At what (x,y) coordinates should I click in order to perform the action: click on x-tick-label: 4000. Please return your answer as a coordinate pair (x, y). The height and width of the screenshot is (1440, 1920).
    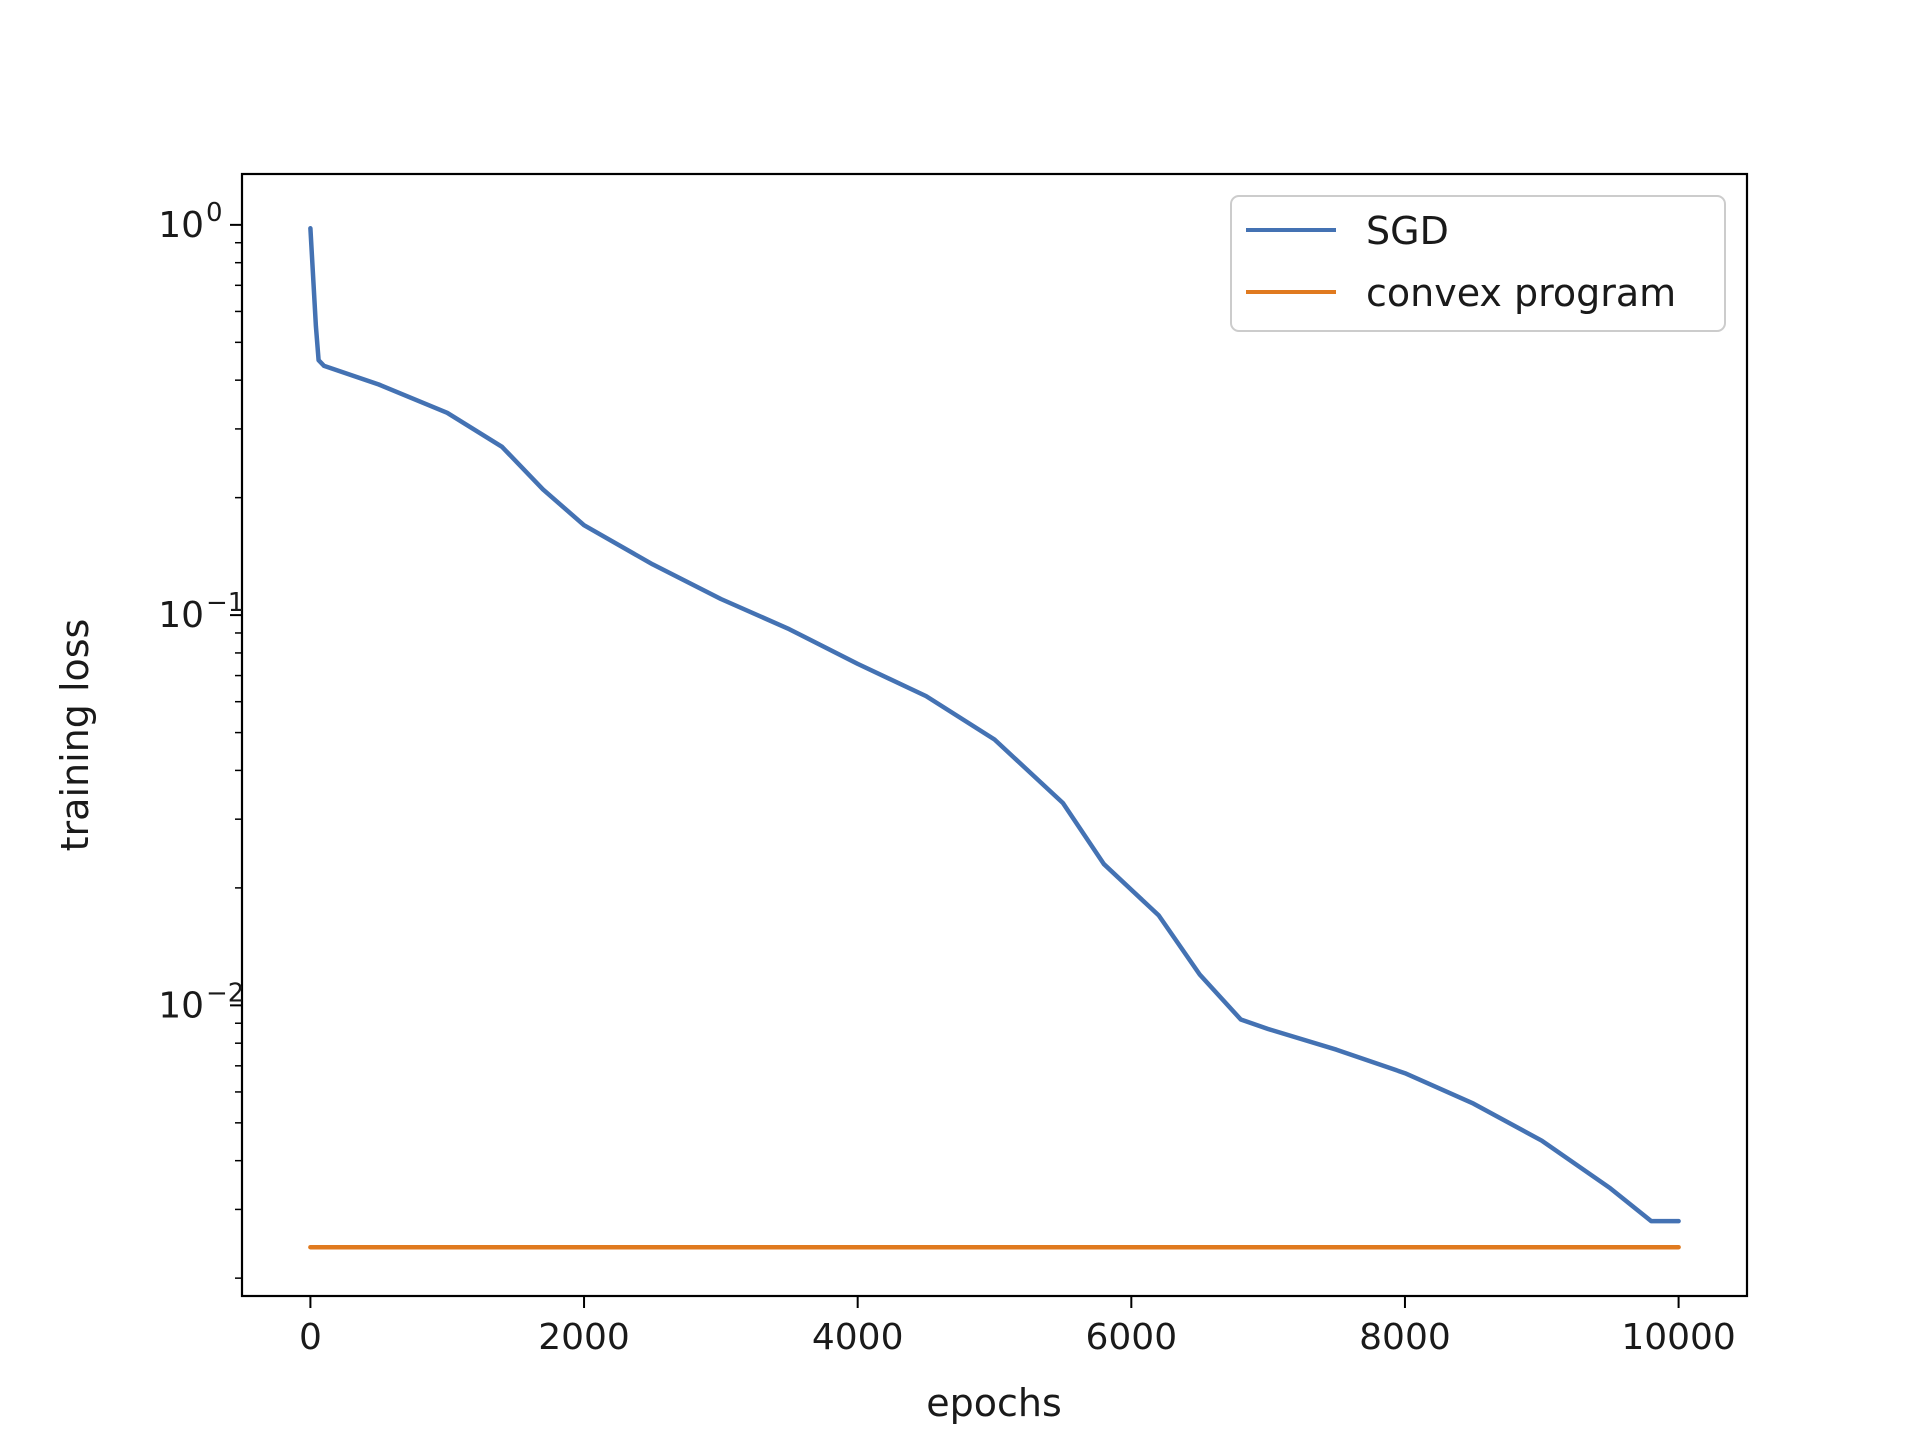
    Looking at the image, I should click on (858, 1337).